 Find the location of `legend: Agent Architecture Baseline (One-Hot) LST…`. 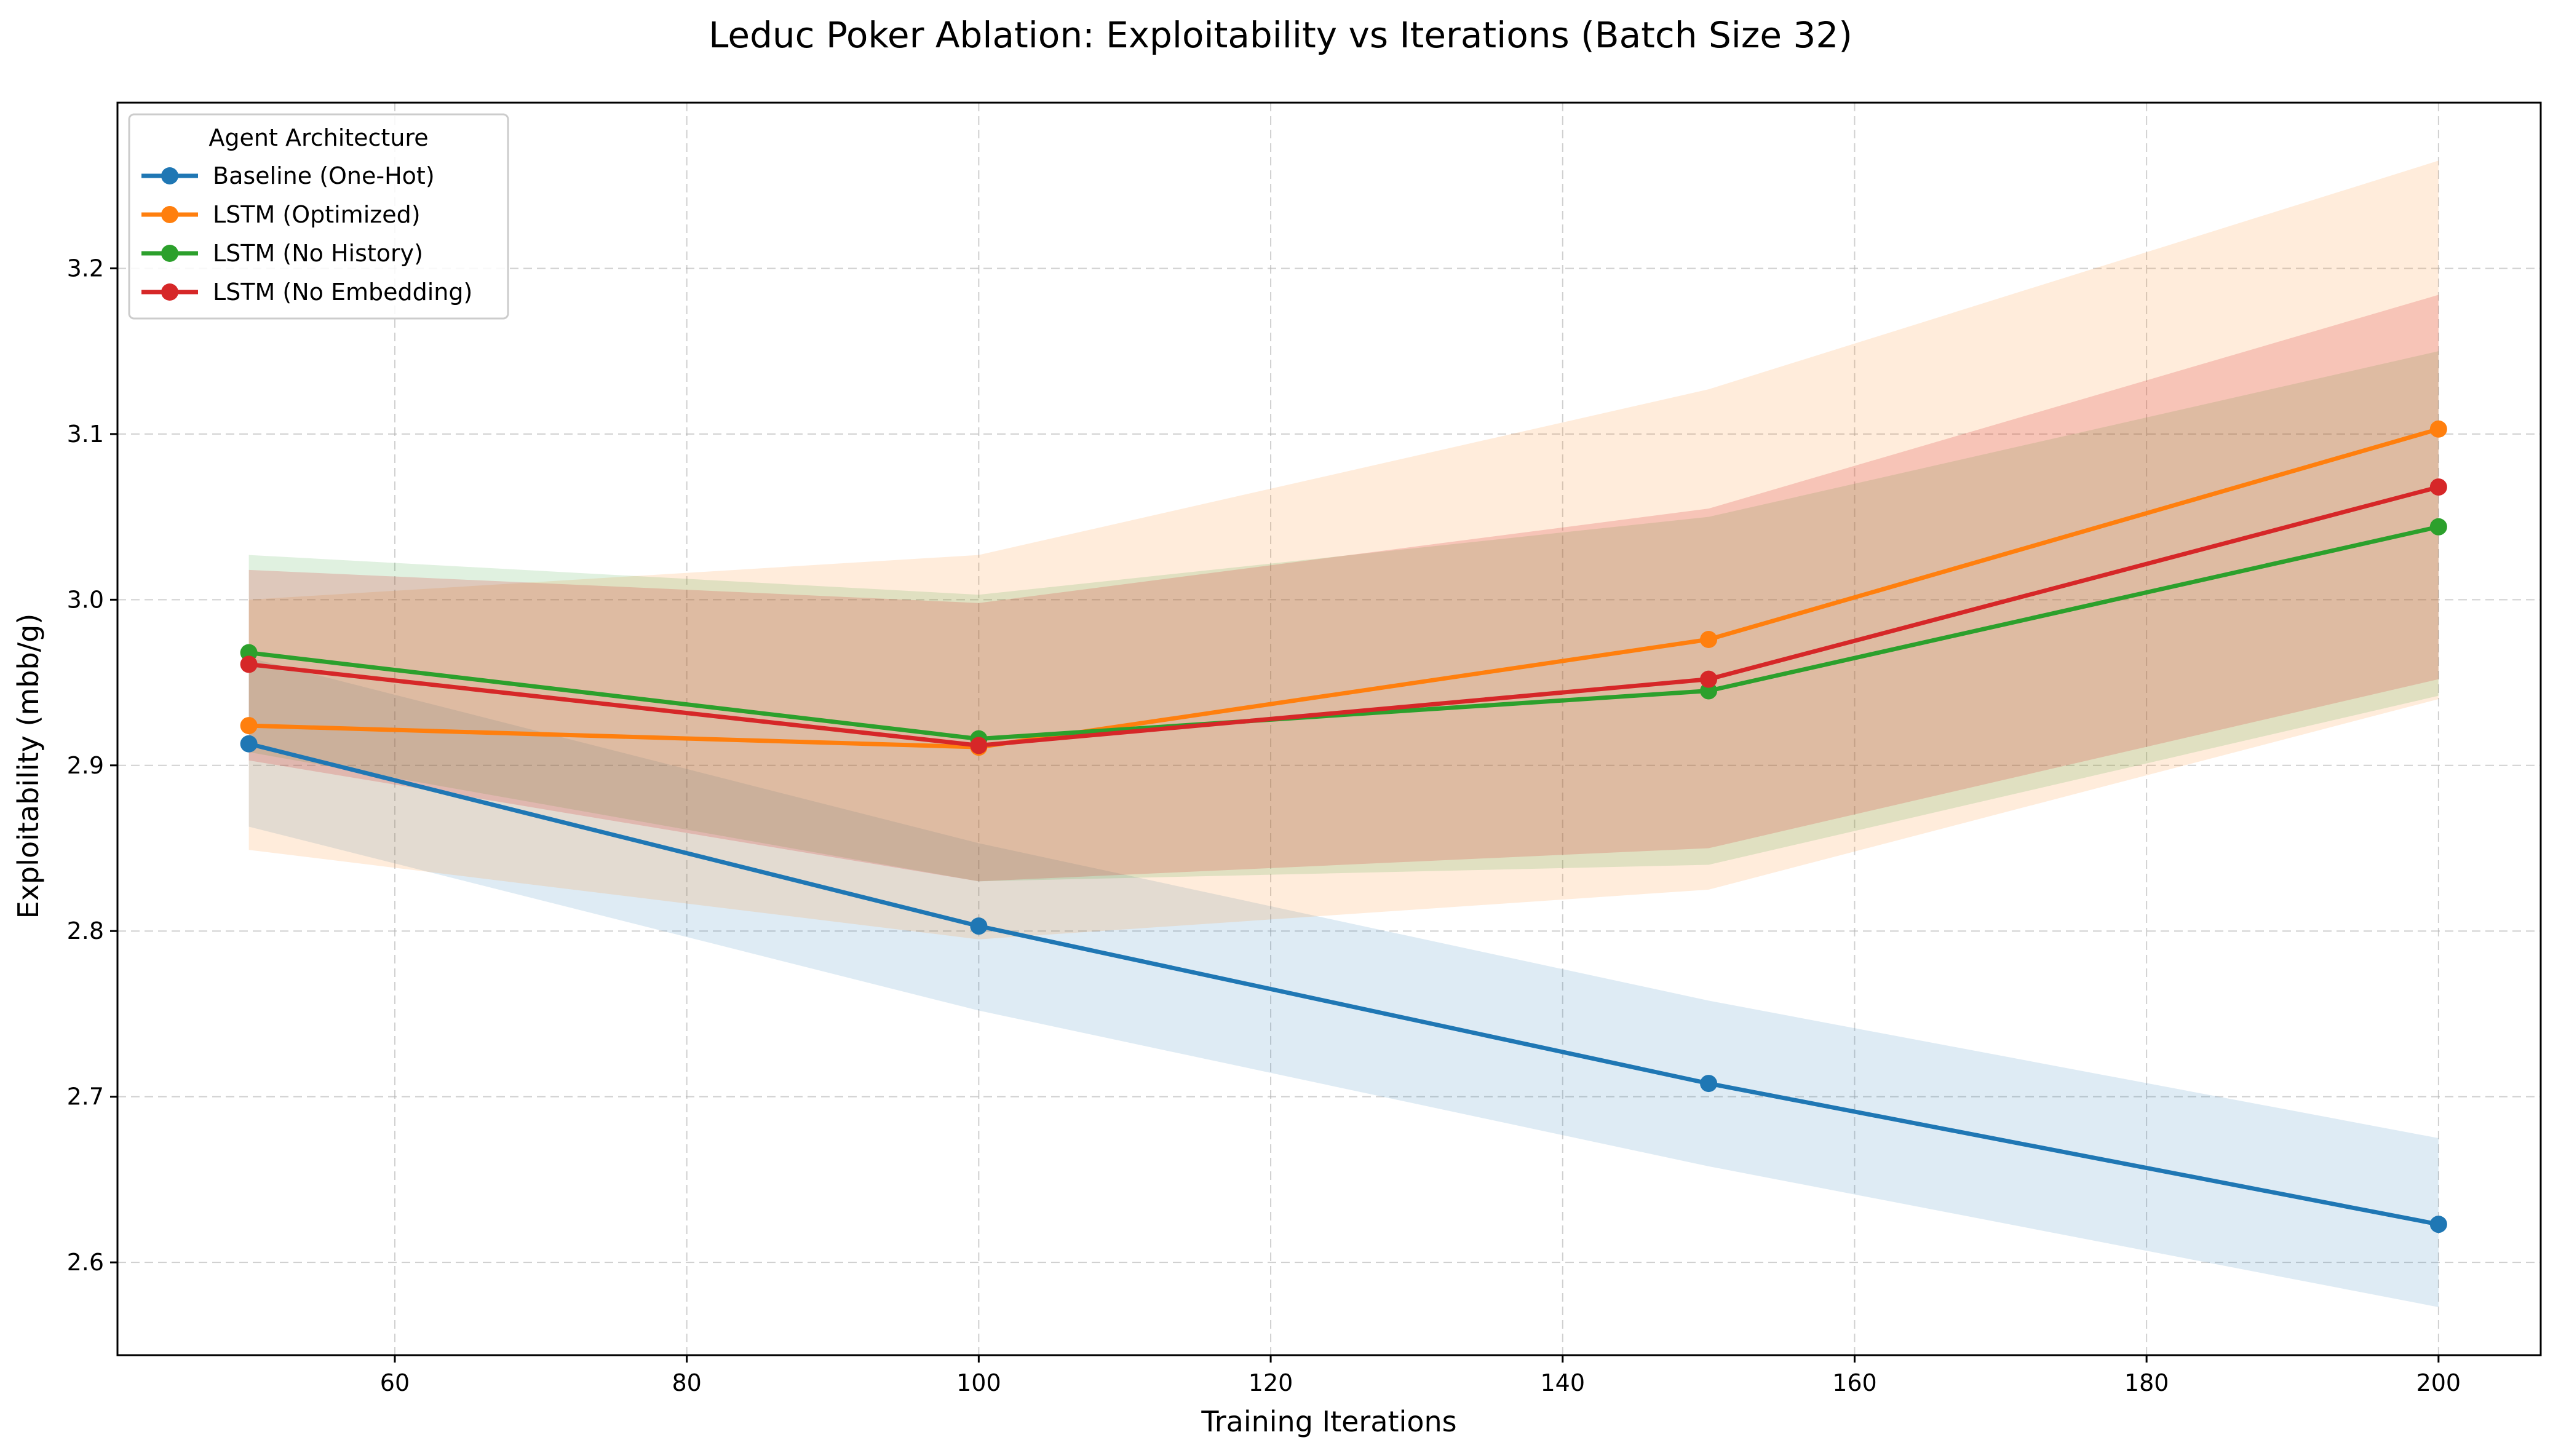

legend: Agent Architecture Baseline (One-Hot) LST… is located at coordinates (319, 216).